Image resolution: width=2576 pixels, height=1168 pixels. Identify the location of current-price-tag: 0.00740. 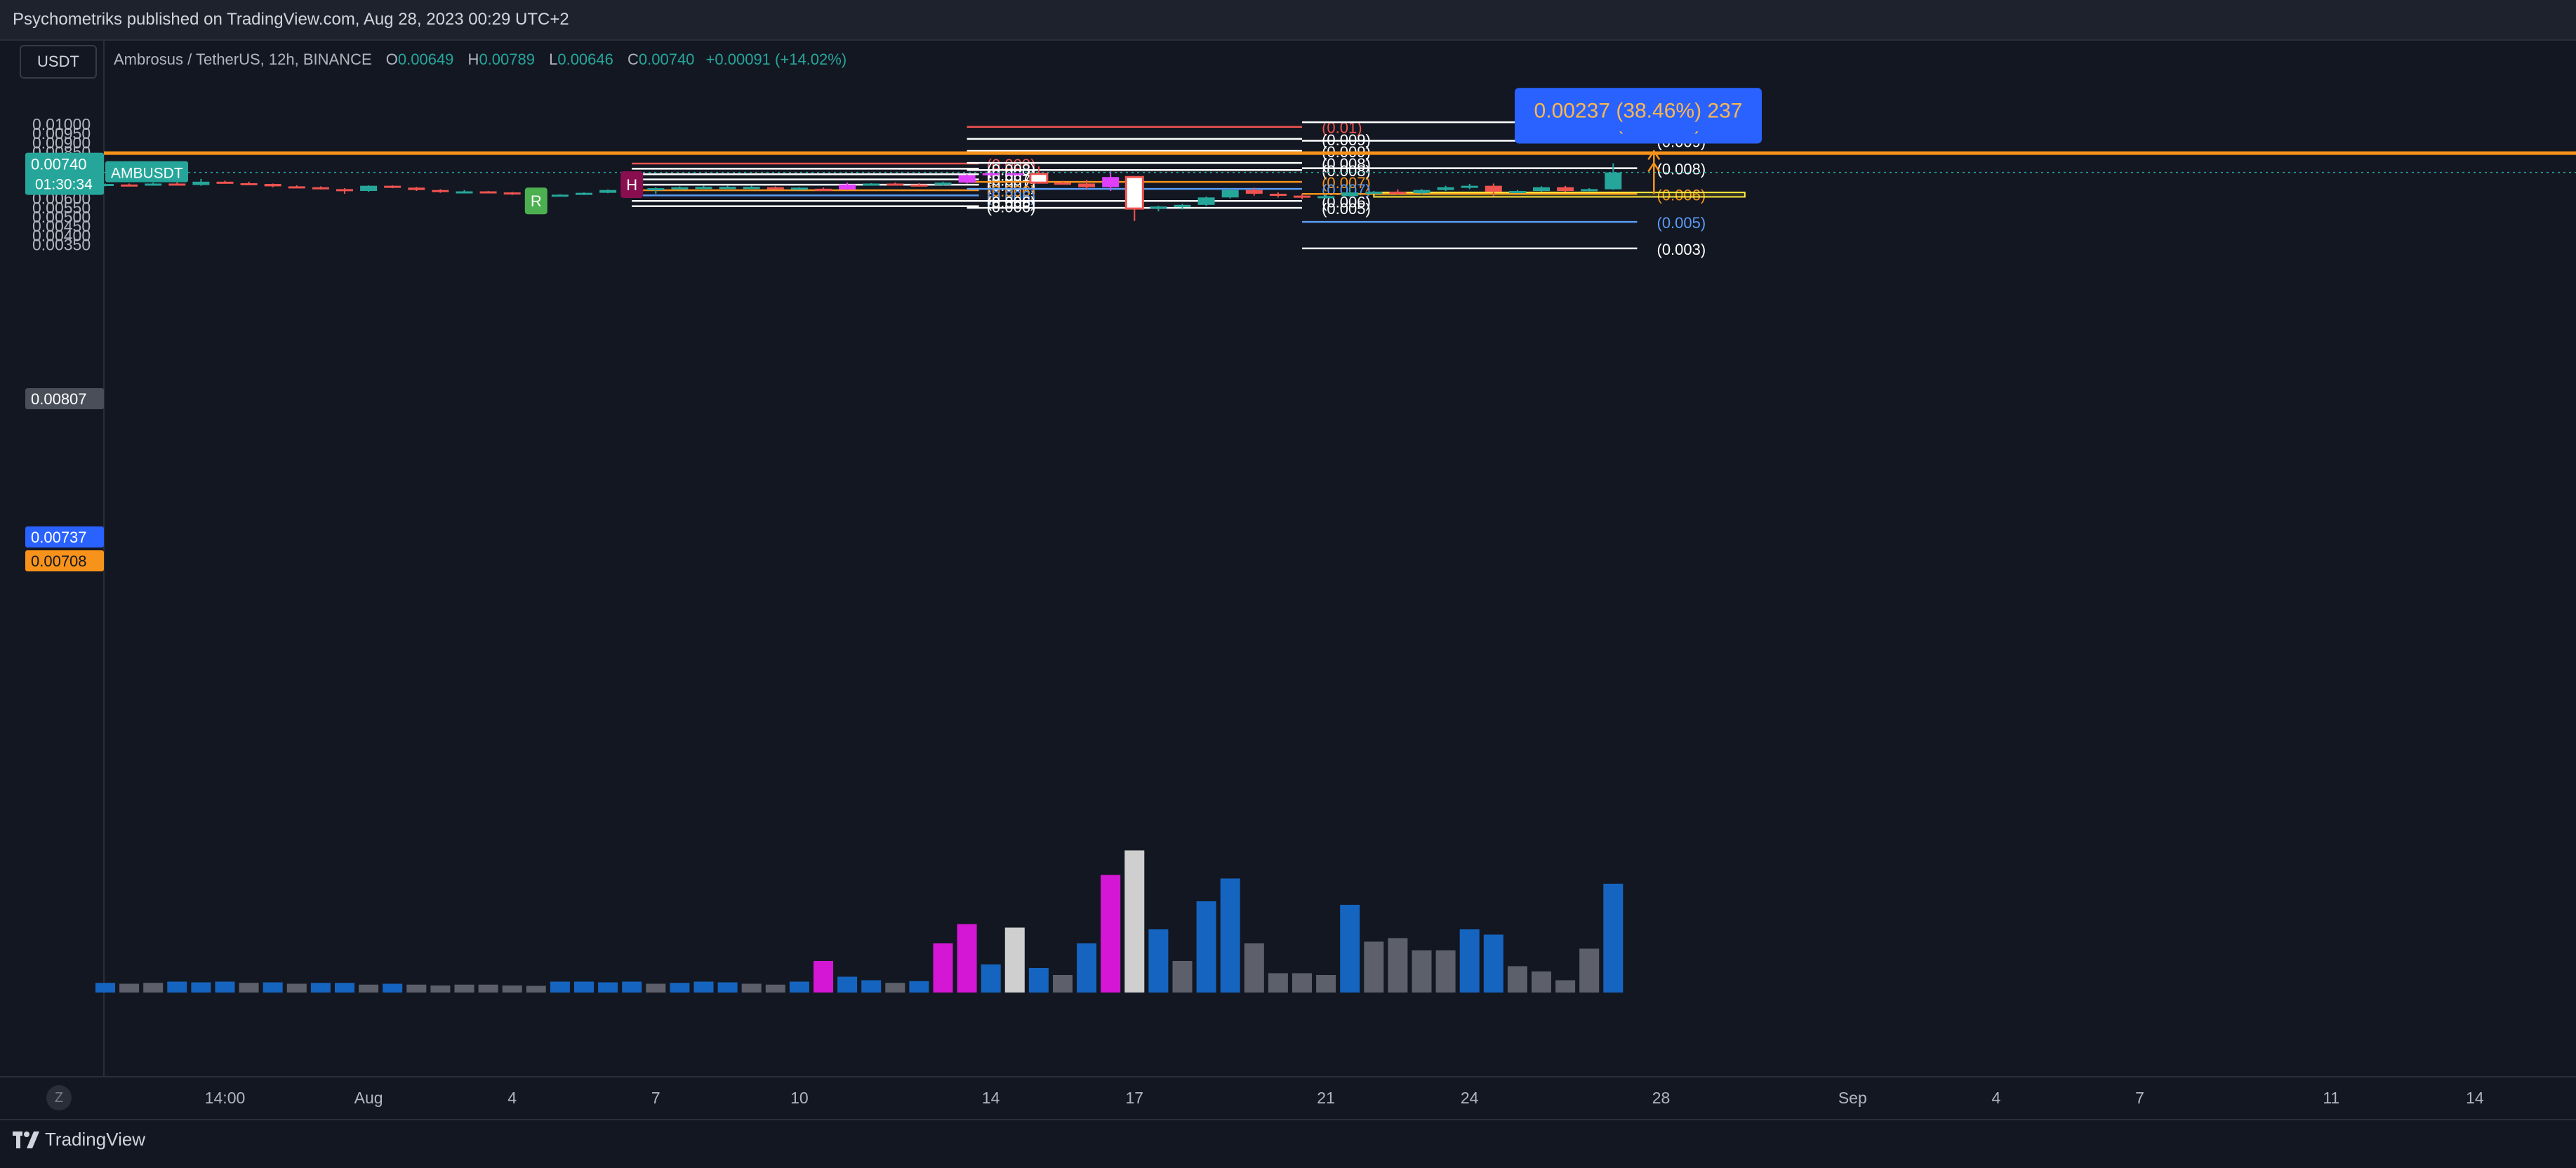
(59, 164).